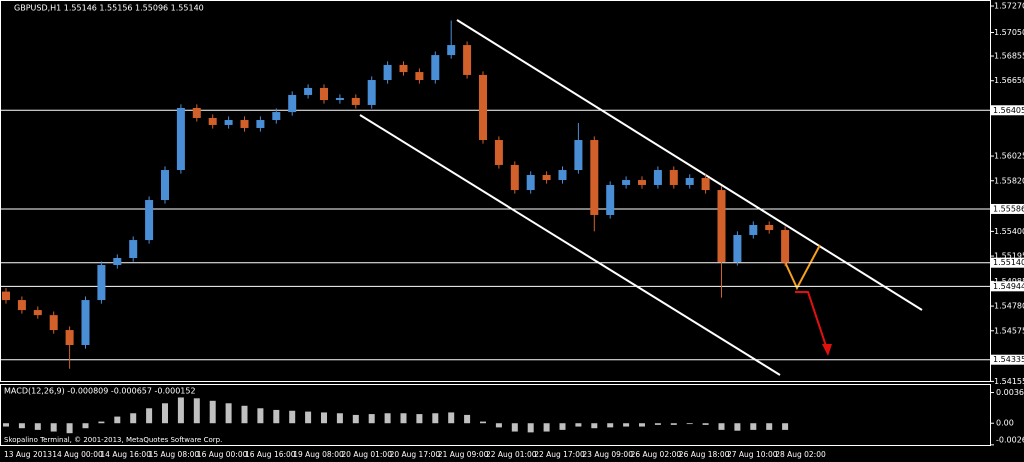 The width and height of the screenshot is (1024, 462). I want to click on y-tick-label: 1.57270, so click(1009, 6).